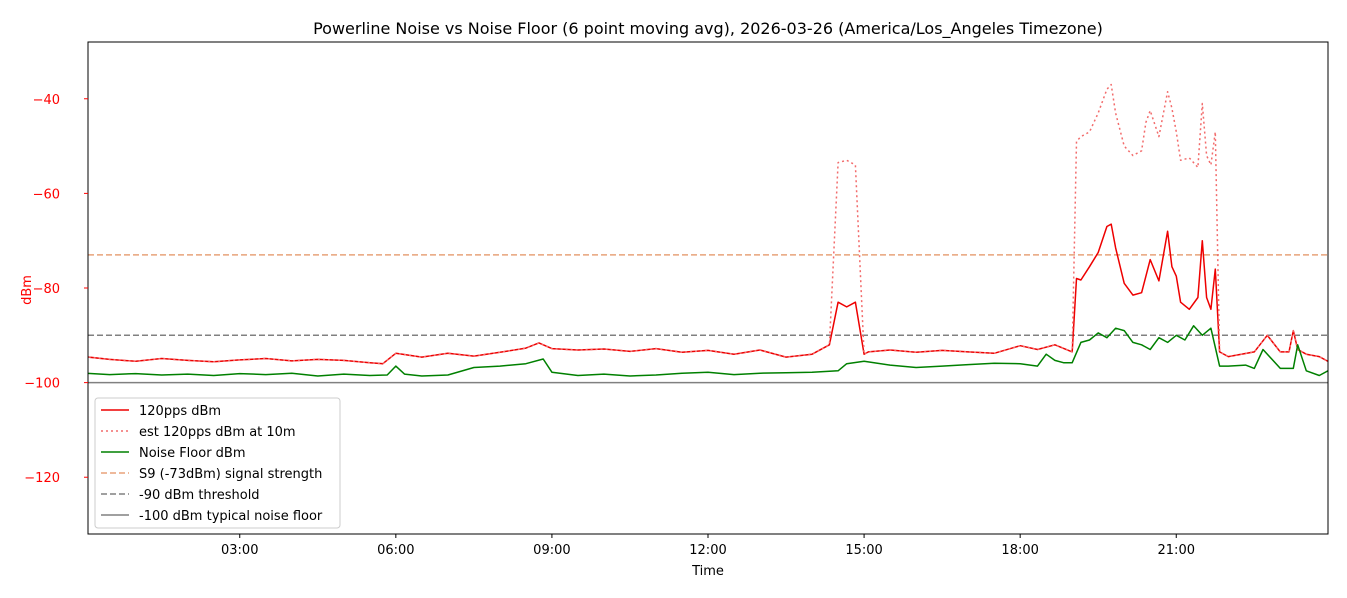 The width and height of the screenshot is (1347, 598). I want to click on legend-label: 120pps dBm, so click(180, 411).